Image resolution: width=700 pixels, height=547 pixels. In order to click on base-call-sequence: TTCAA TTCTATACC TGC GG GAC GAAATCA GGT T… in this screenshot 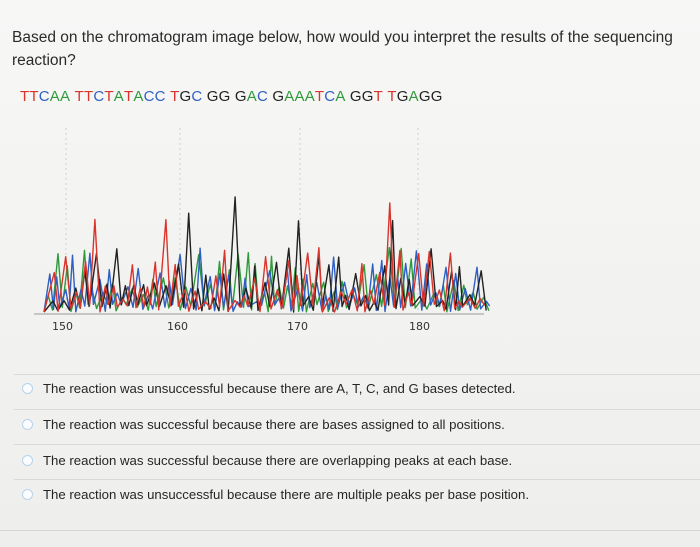, I will do `click(231, 96)`.